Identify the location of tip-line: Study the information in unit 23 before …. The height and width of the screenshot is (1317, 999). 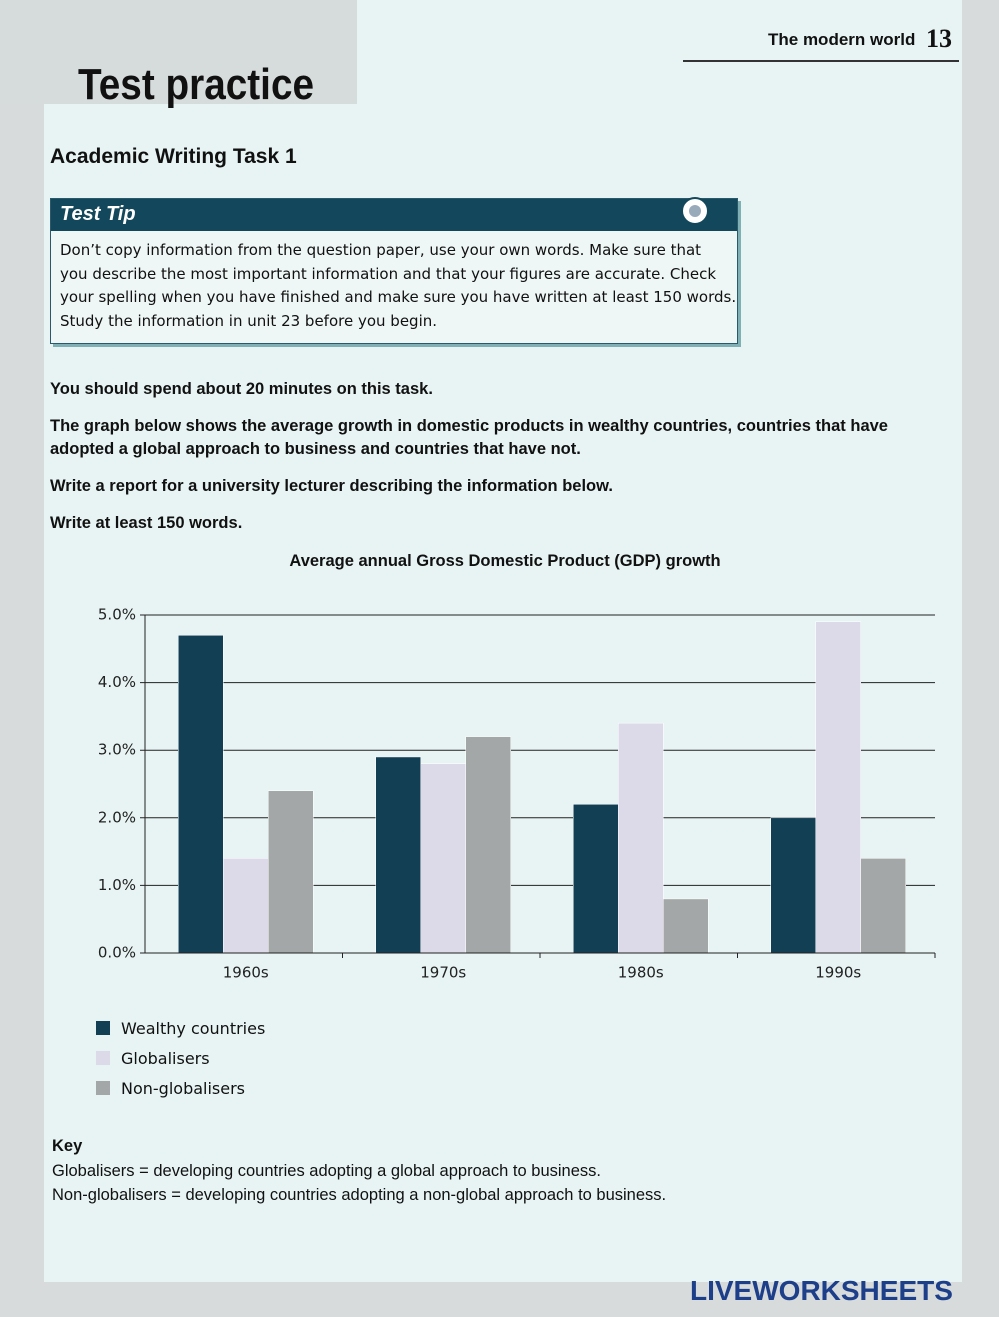
(249, 320).